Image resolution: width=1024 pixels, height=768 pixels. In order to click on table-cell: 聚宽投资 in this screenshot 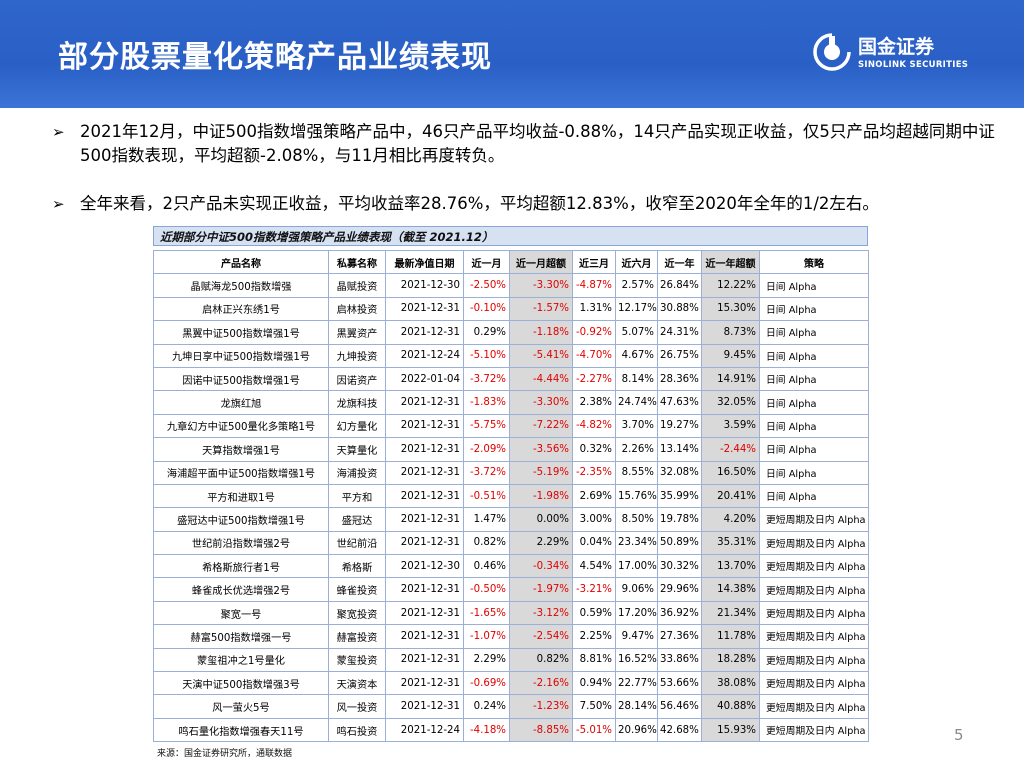, I will do `click(357, 613)`.